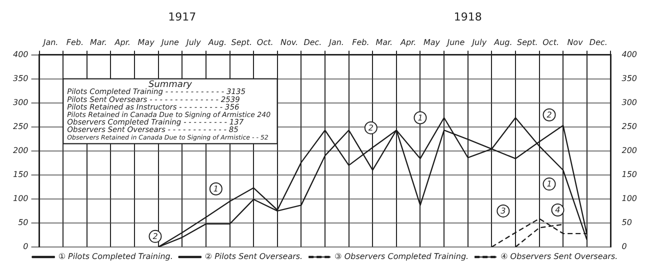  I want to click on y-tick-label: 200, so click(20, 150).